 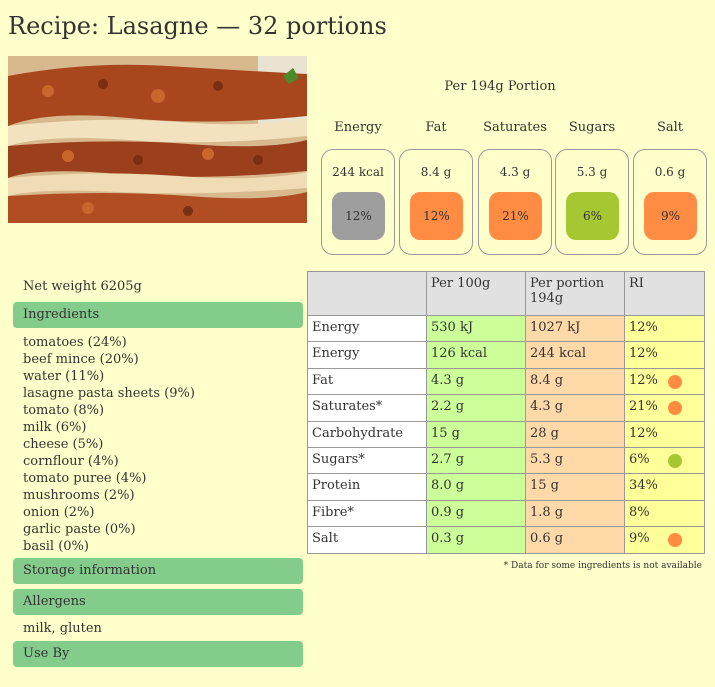 What do you see at coordinates (592, 172) in the screenshot?
I see `traffic-light-value: 5.3 g` at bounding box center [592, 172].